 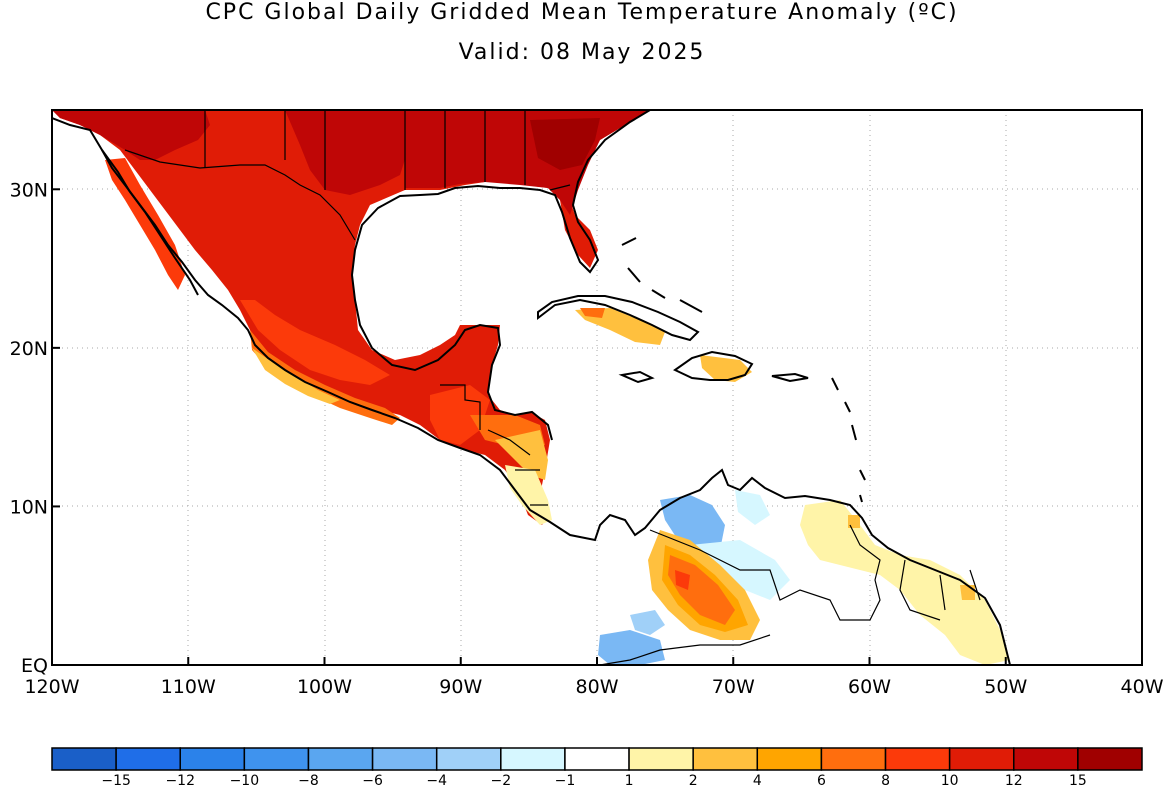 What do you see at coordinates (592, 313) in the screenshot?
I see `anomaly-cuba-orange` at bounding box center [592, 313].